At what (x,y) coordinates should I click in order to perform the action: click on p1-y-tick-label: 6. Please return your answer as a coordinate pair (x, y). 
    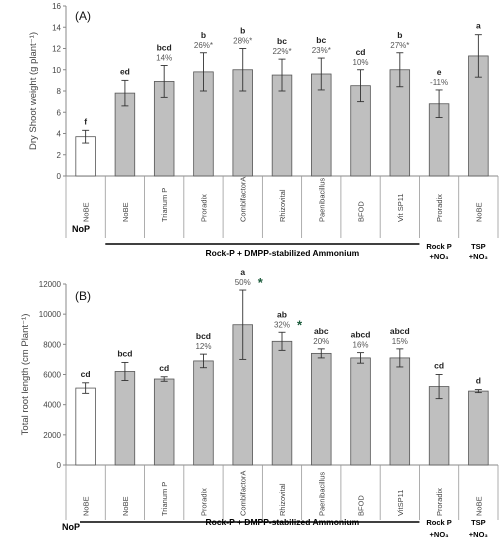
    Looking at the image, I should click on (59, 112).